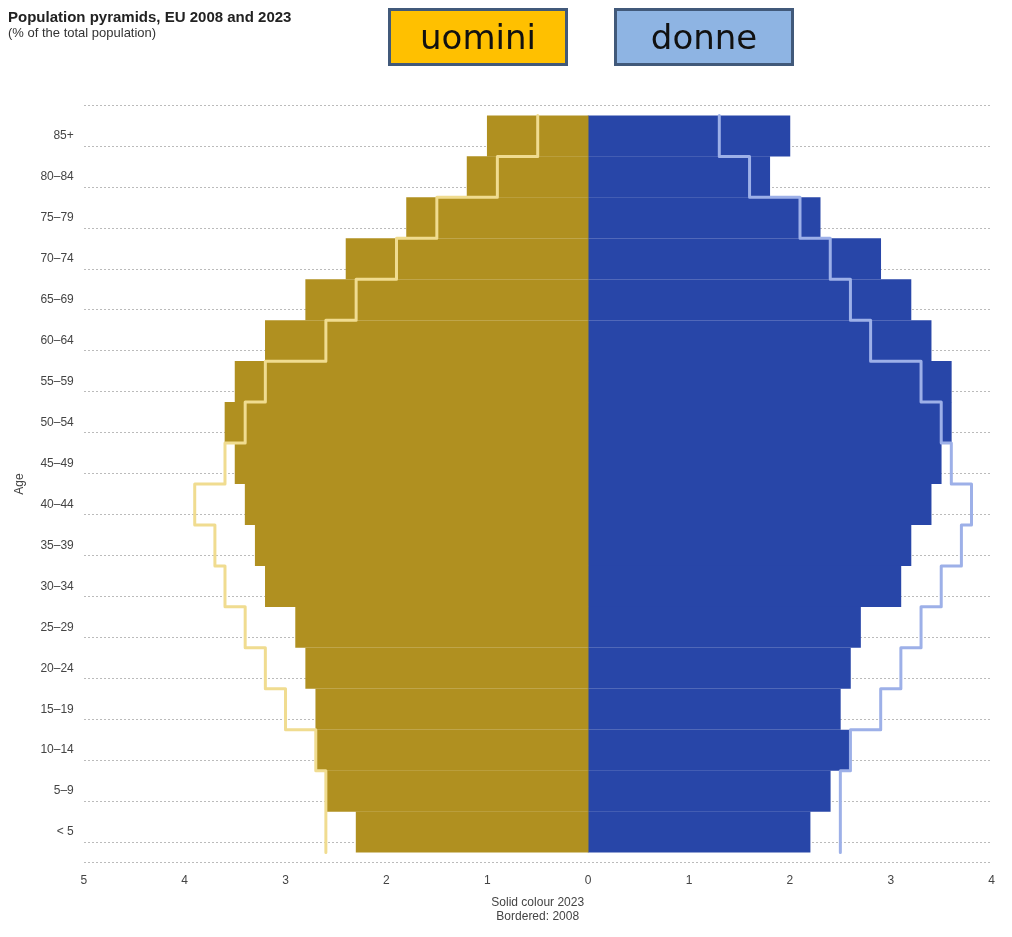  Describe the element at coordinates (478, 37) in the screenshot. I see `text: uomini` at that location.